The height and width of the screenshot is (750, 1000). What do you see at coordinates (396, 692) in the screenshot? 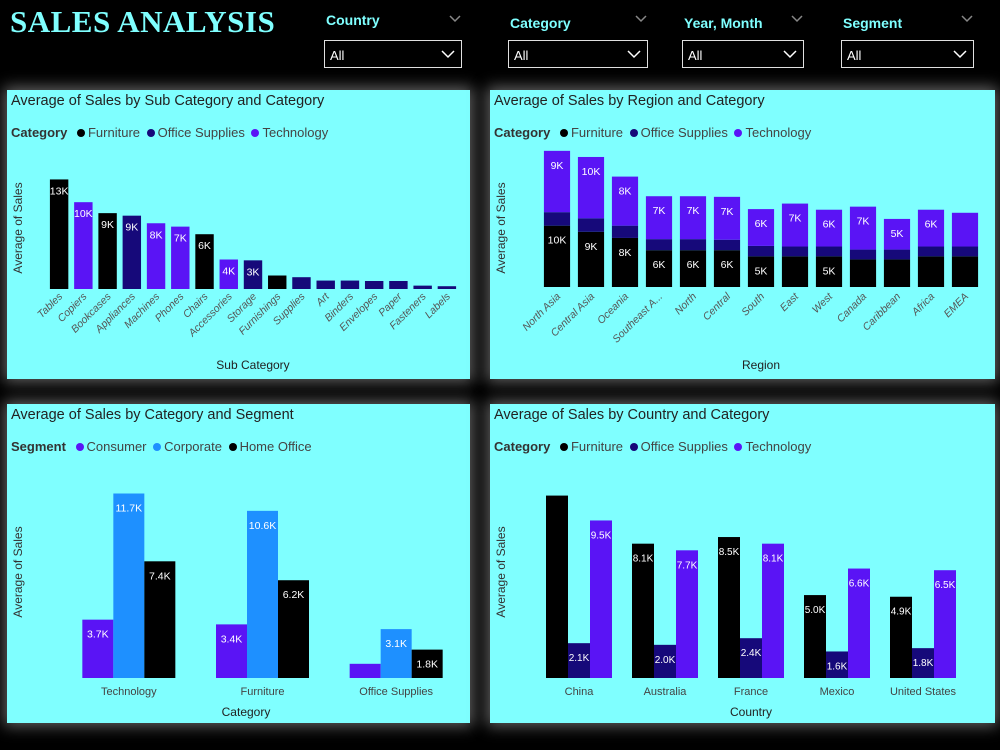
I see `x-tick-label: Office Supplies` at bounding box center [396, 692].